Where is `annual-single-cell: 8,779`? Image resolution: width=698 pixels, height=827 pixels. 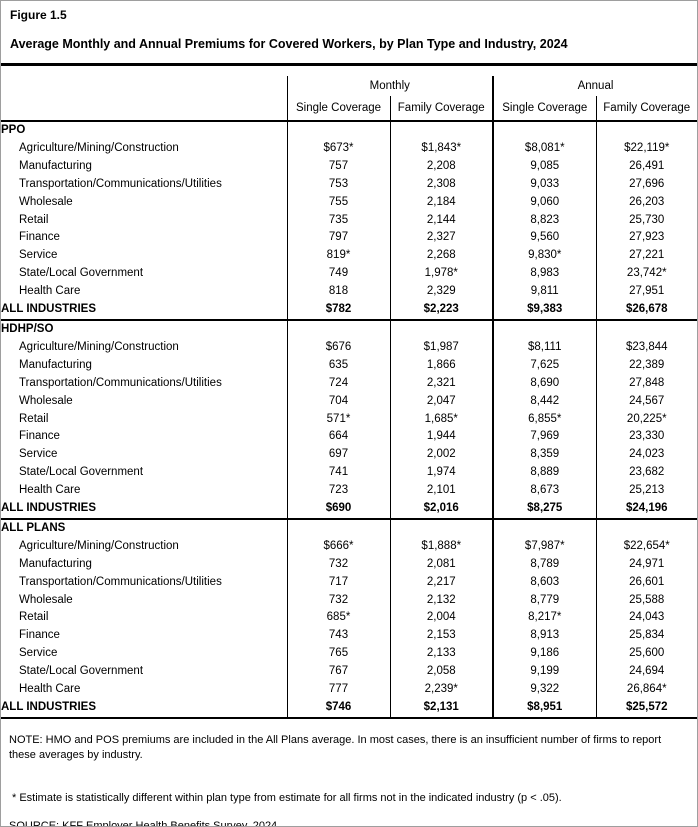
annual-single-cell: 8,779 is located at coordinates (544, 600).